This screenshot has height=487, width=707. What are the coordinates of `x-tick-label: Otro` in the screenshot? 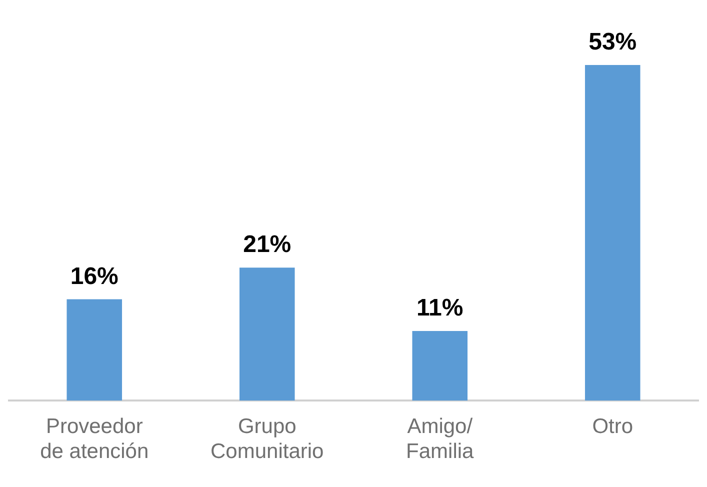 It's located at (613, 426).